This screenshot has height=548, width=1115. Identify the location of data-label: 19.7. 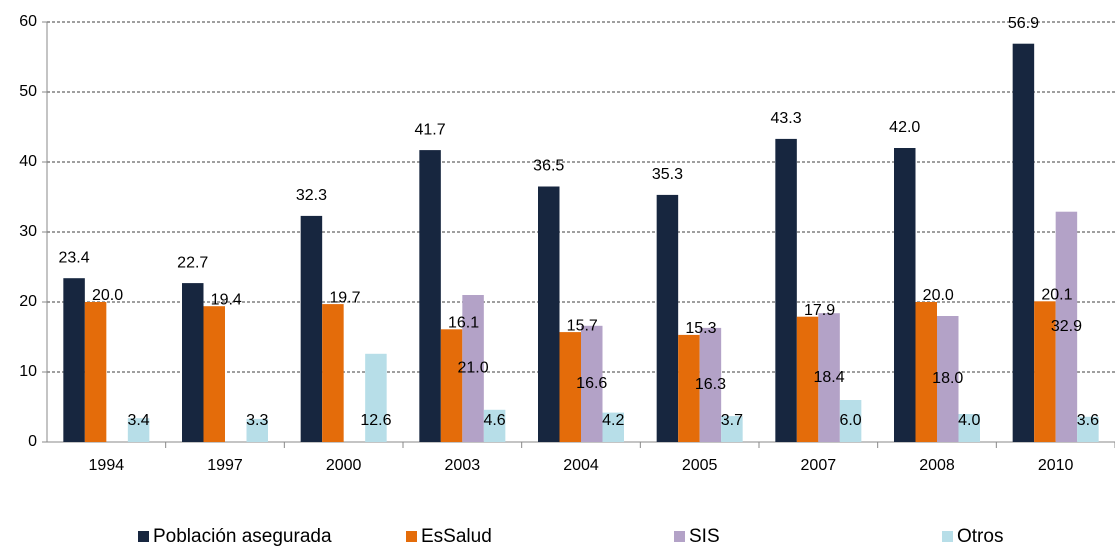
(344, 297).